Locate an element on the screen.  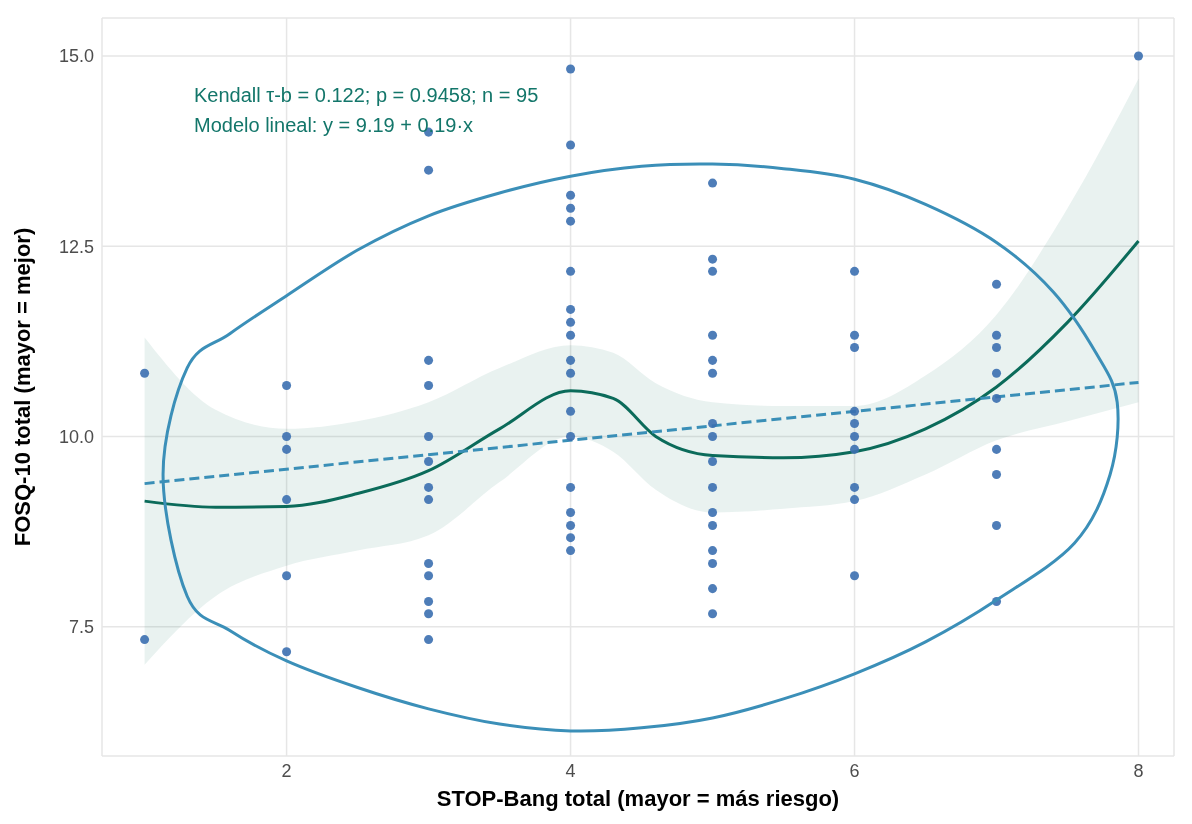
y-tick-label: 12.5 is located at coordinates (76, 246).